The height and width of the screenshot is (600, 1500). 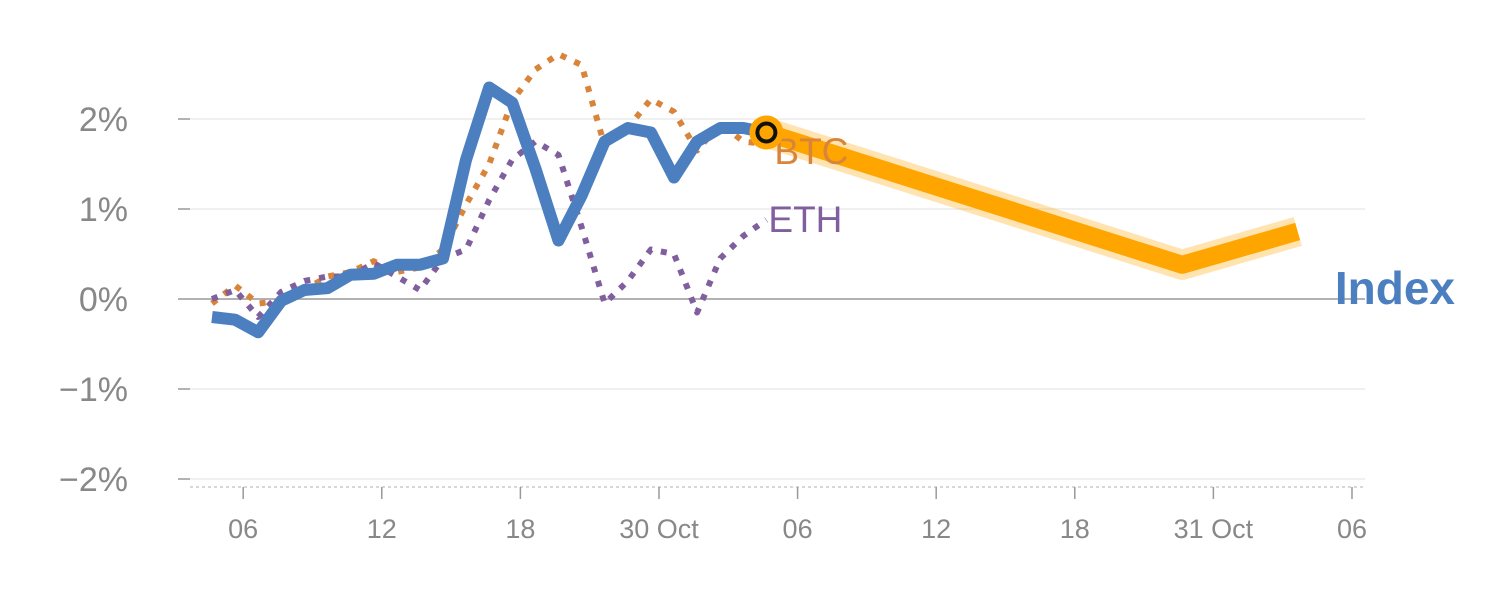 I want to click on y-tick-label: −1%, so click(x=93, y=390).